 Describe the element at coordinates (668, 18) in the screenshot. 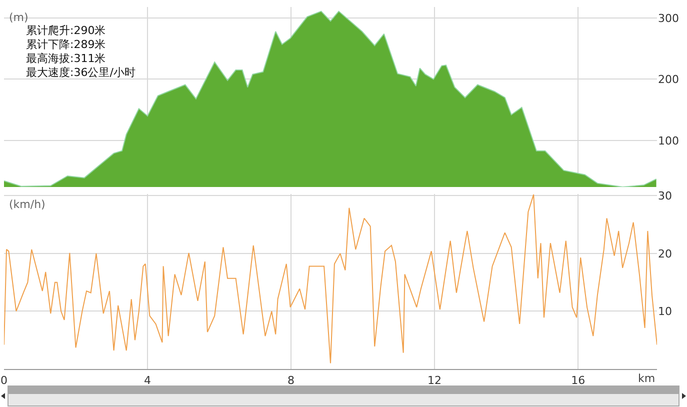

I see `y-tick-label: 300` at that location.